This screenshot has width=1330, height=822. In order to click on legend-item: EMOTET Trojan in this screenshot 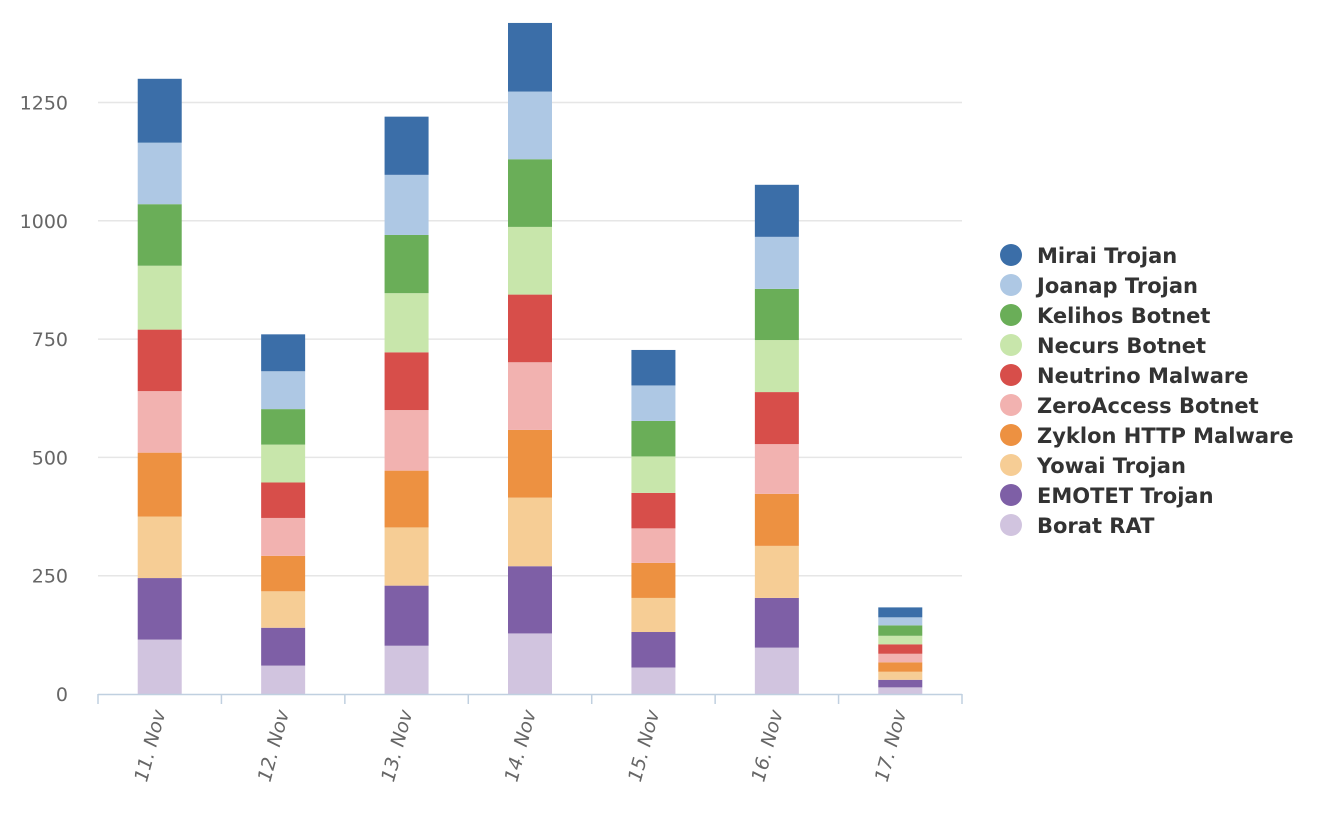, I will do `click(1107, 496)`.